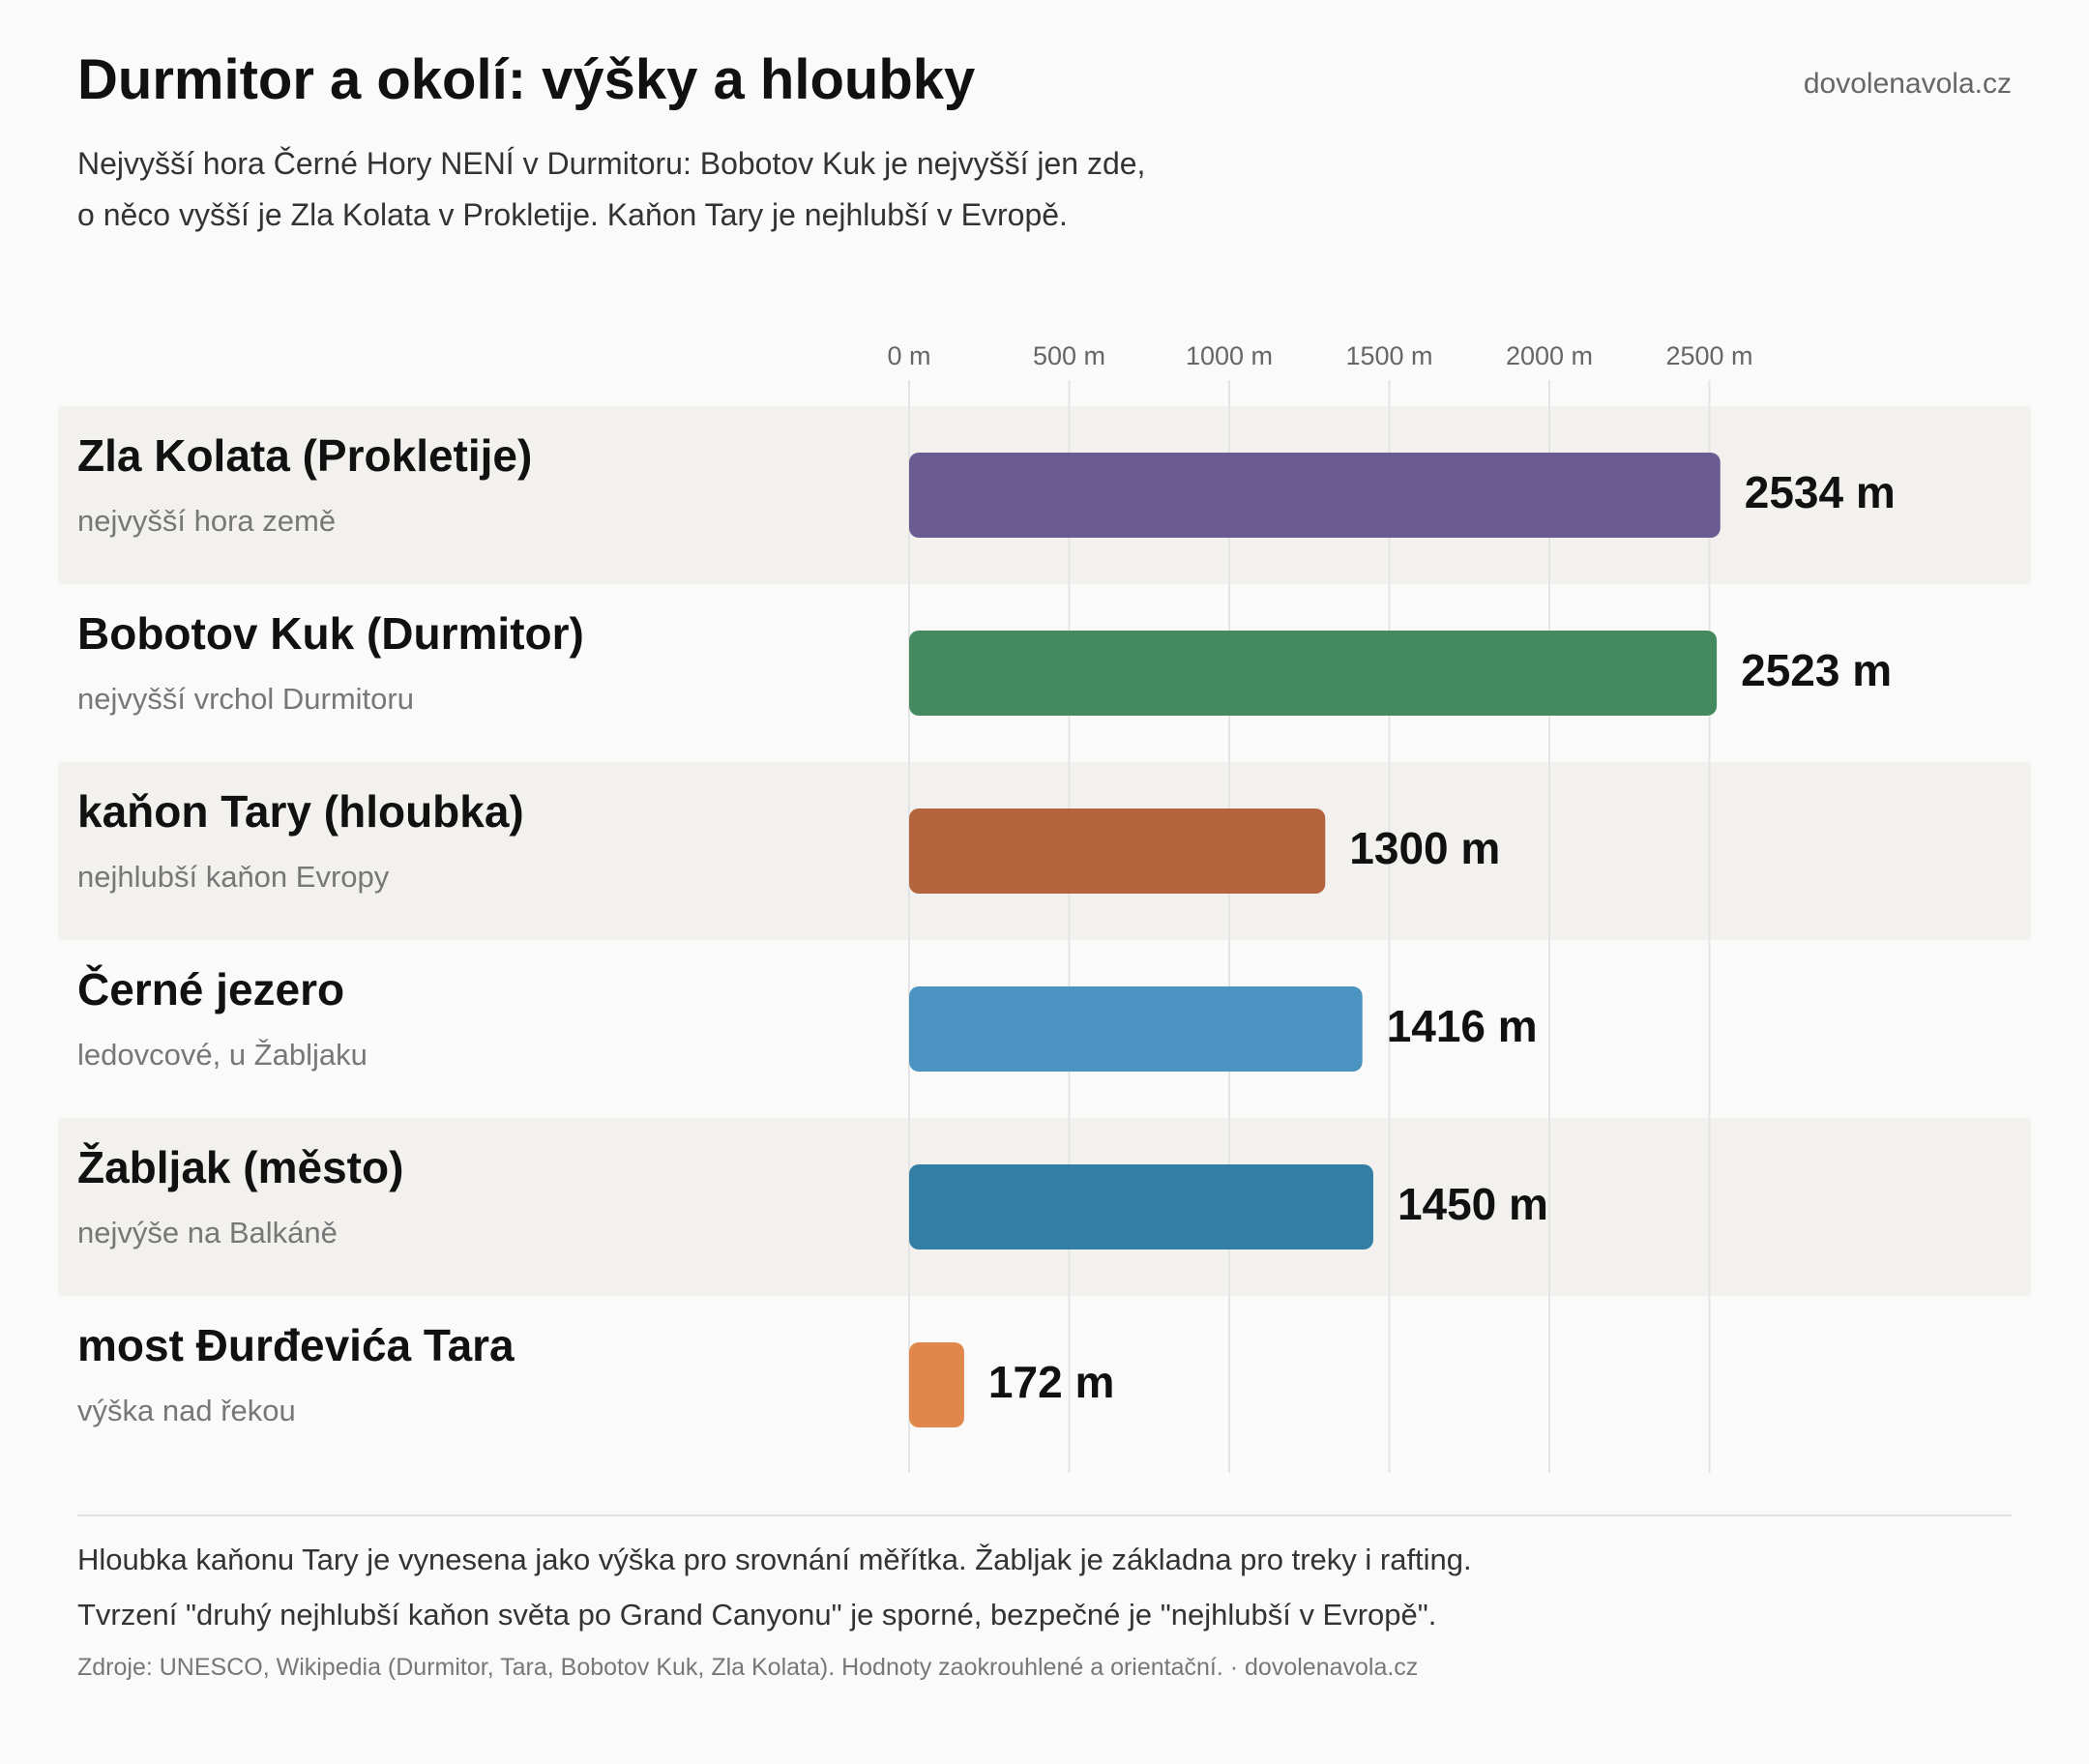  What do you see at coordinates (186, 1410) in the screenshot?
I see `row-note: výška nad řekou` at bounding box center [186, 1410].